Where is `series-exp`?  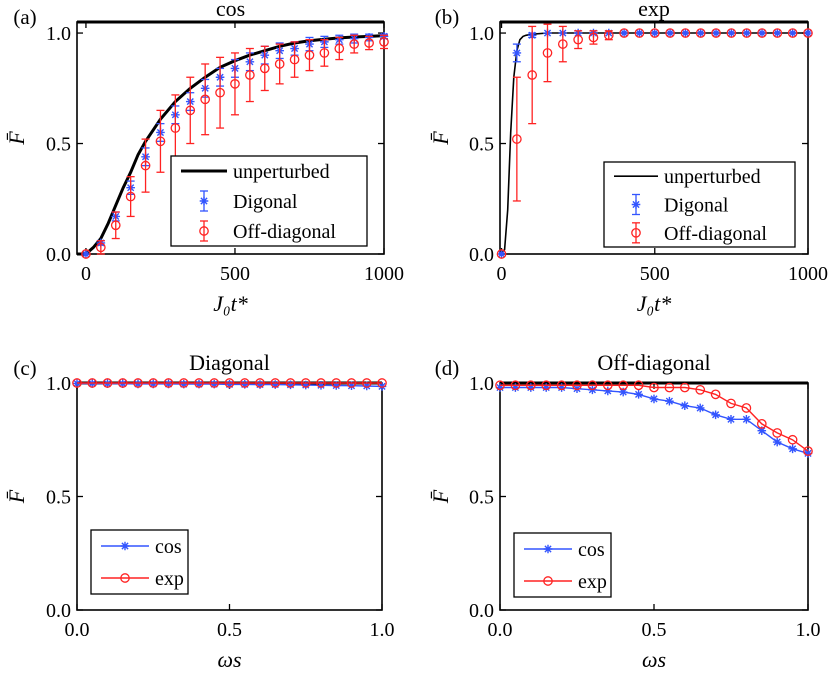 series-exp is located at coordinates (654, 418).